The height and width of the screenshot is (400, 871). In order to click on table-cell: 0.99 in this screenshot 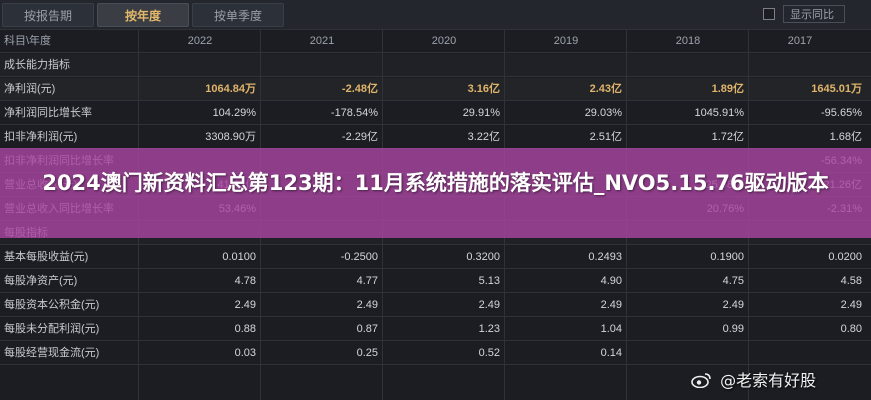, I will do `click(733, 329)`.